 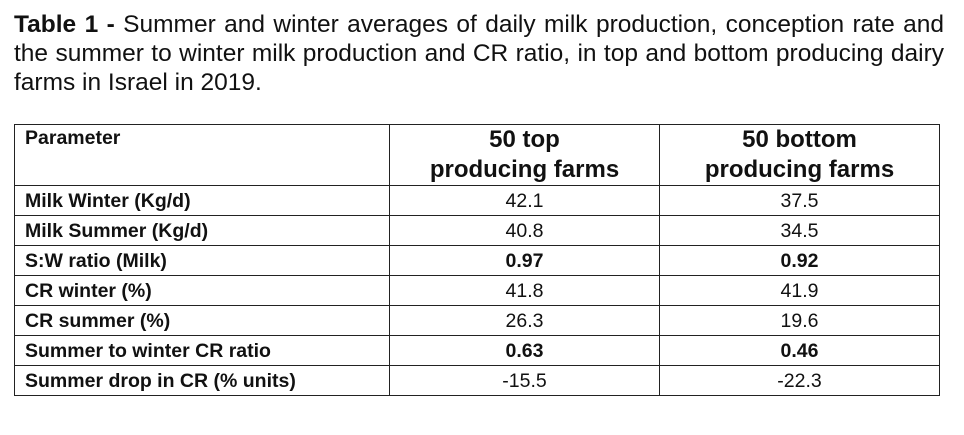 What do you see at coordinates (202, 350) in the screenshot?
I see `parameter-cell: Summer to winter CR ratio` at bounding box center [202, 350].